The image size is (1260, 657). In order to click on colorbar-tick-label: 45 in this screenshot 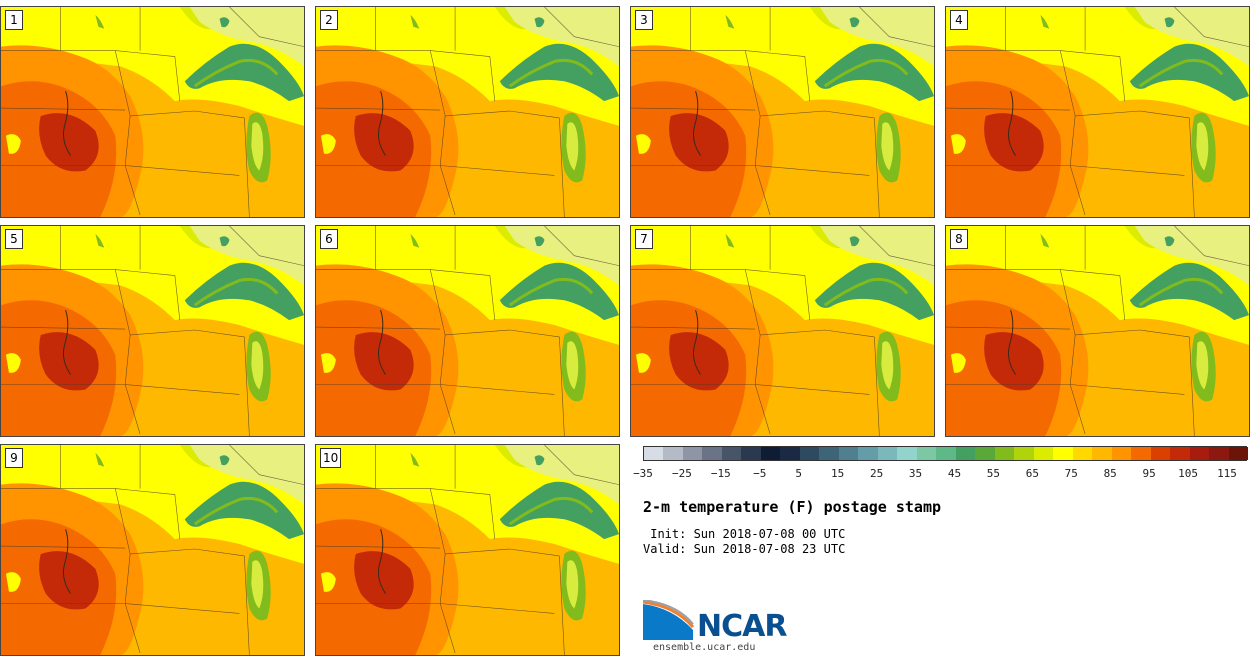, I will do `click(954, 473)`.